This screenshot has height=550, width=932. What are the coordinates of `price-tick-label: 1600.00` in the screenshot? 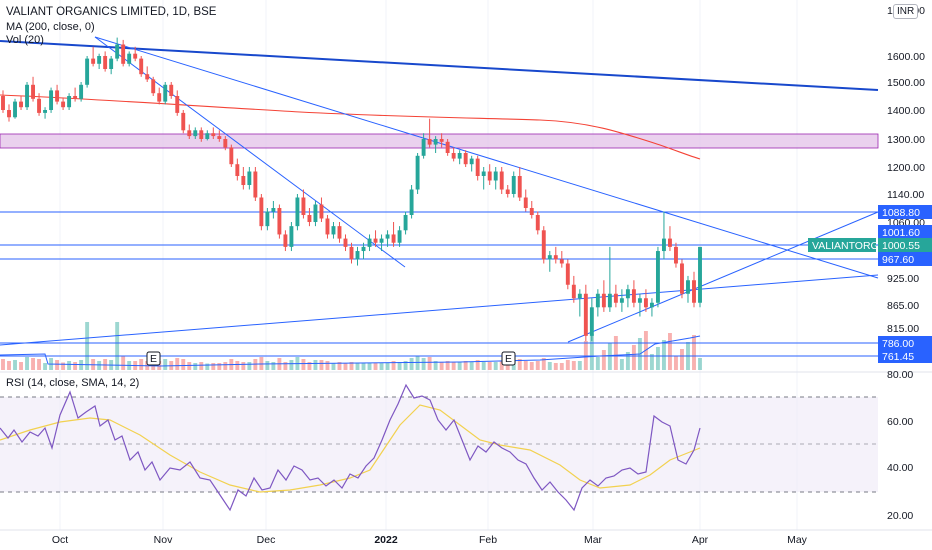 It's located at (906, 57).